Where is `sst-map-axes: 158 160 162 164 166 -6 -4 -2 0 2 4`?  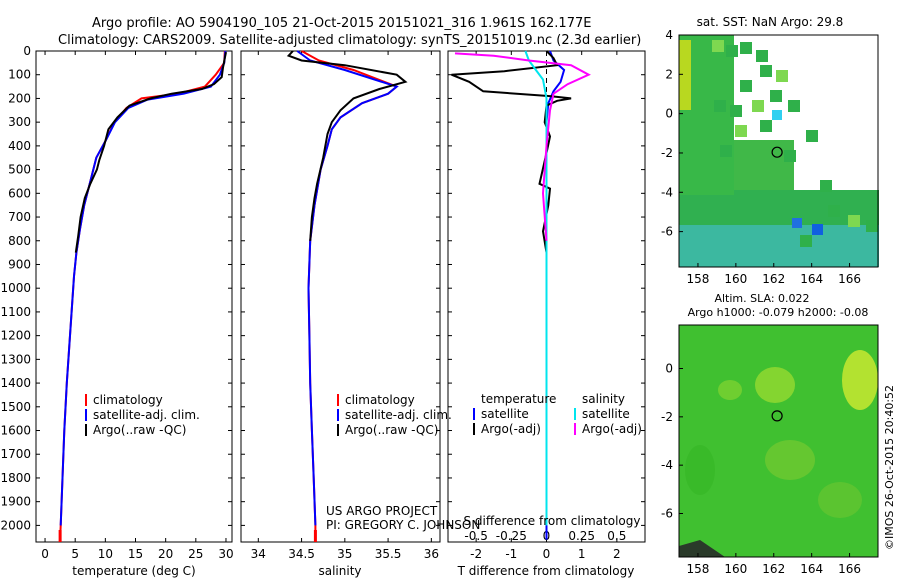
sst-map-axes: 158 160 162 164 166 -6 -4 -2 0 2 4 is located at coordinates (761, 157).